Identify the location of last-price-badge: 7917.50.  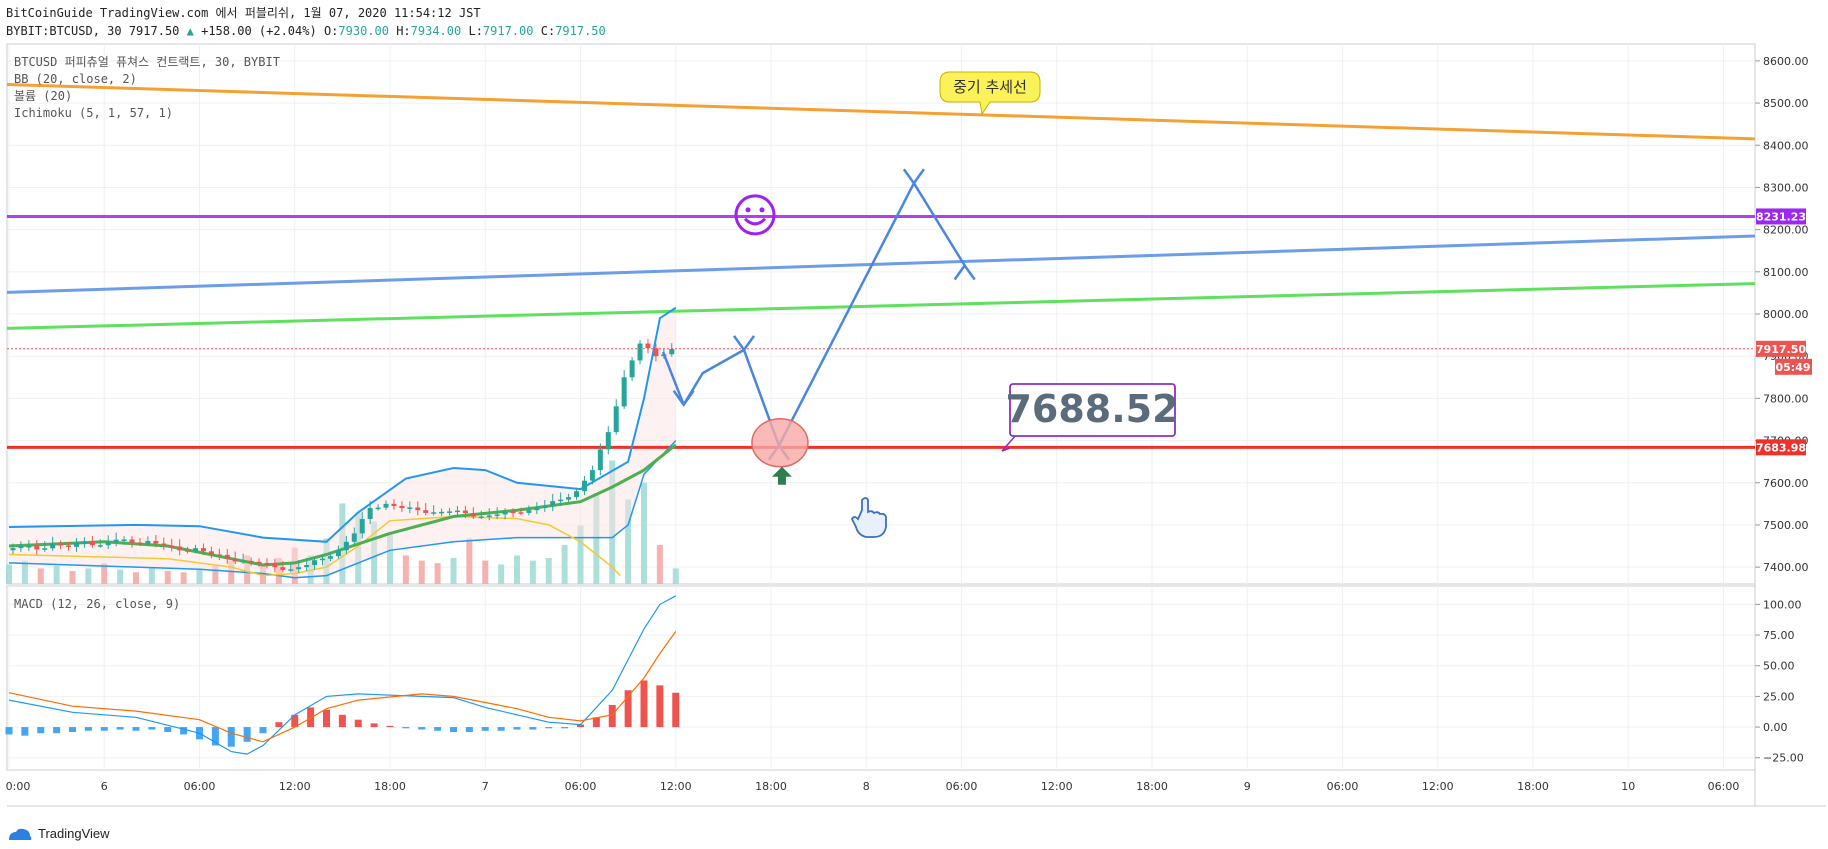
(1781, 349).